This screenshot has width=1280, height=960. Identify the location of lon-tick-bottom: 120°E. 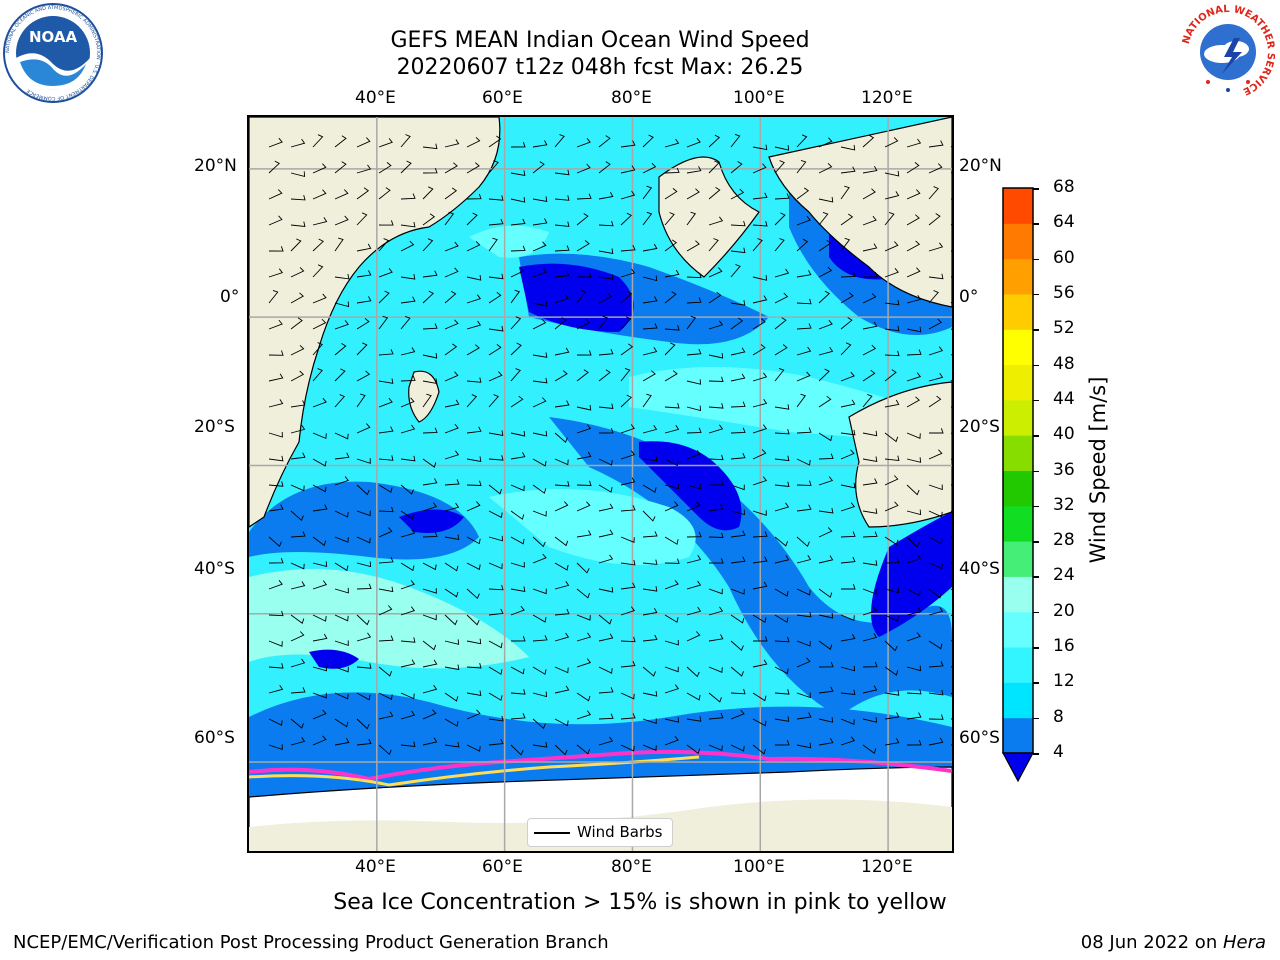
(887, 867).